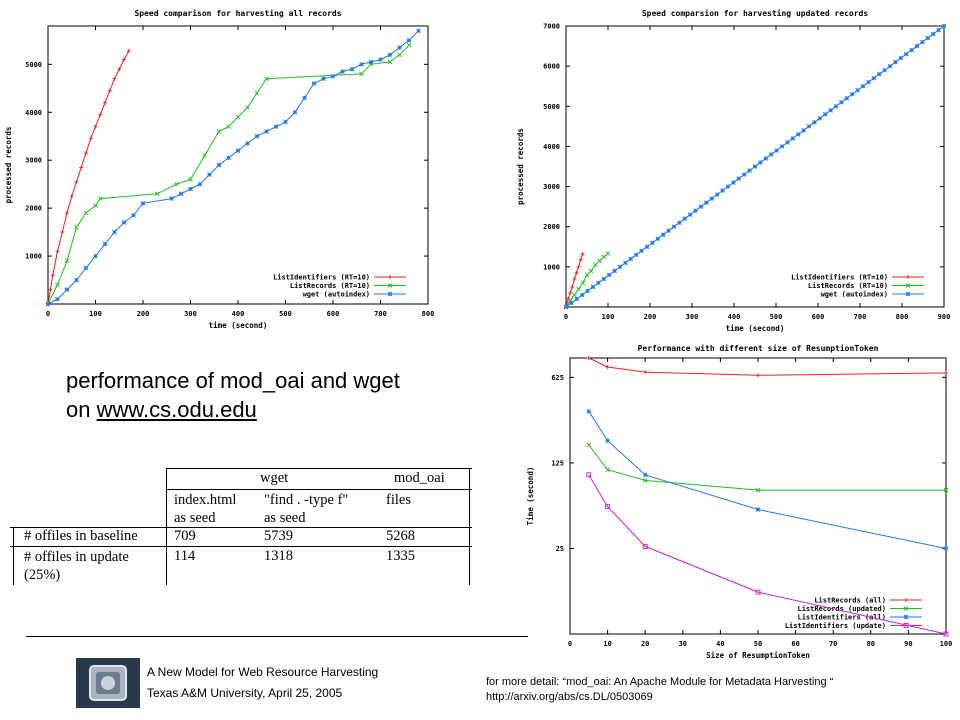 The height and width of the screenshot is (720, 960). Describe the element at coordinates (428, 314) in the screenshot. I see `x-tick-label: 800` at that location.